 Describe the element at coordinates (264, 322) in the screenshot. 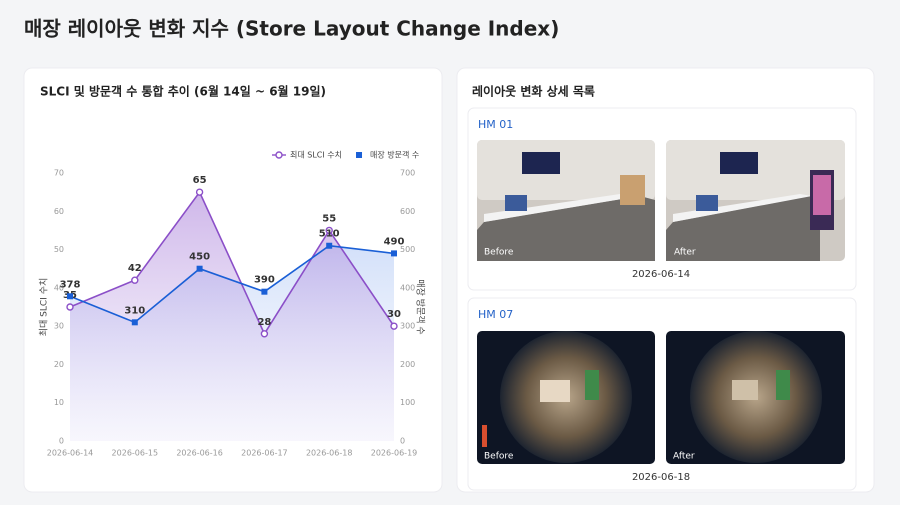

I see `data-label: 28` at that location.